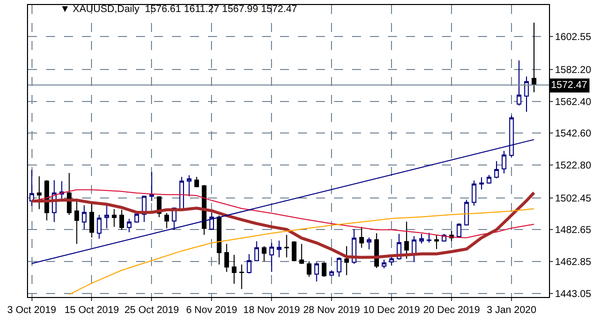 This screenshot has width=607, height=320. What do you see at coordinates (569, 85) in the screenshot?
I see `ref-line-label: 1572.47` at bounding box center [569, 85].